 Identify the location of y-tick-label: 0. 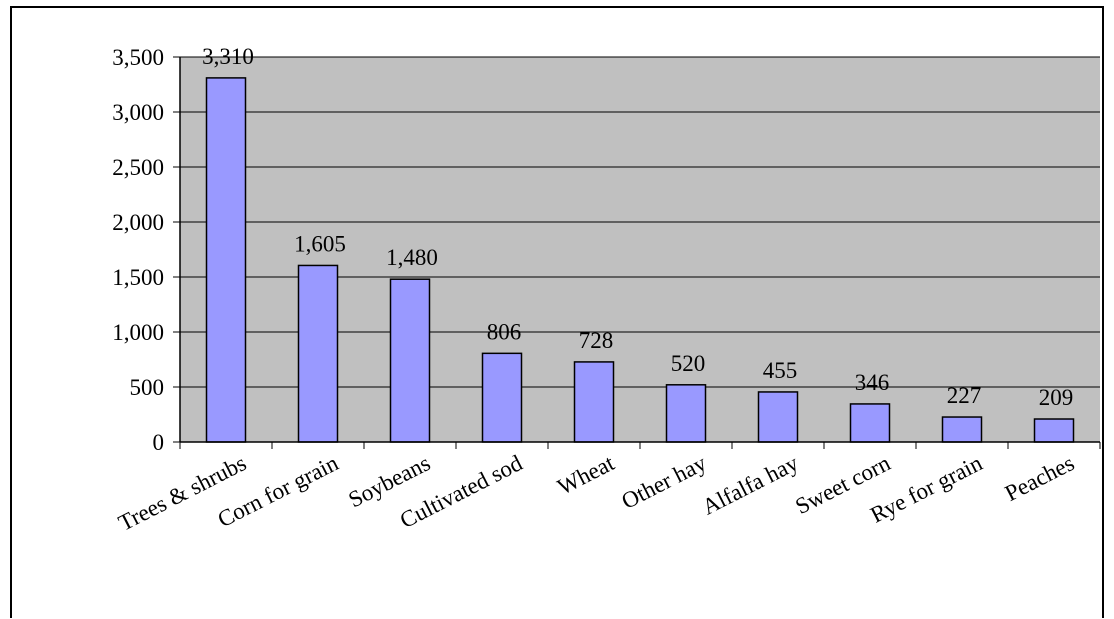
(159, 442).